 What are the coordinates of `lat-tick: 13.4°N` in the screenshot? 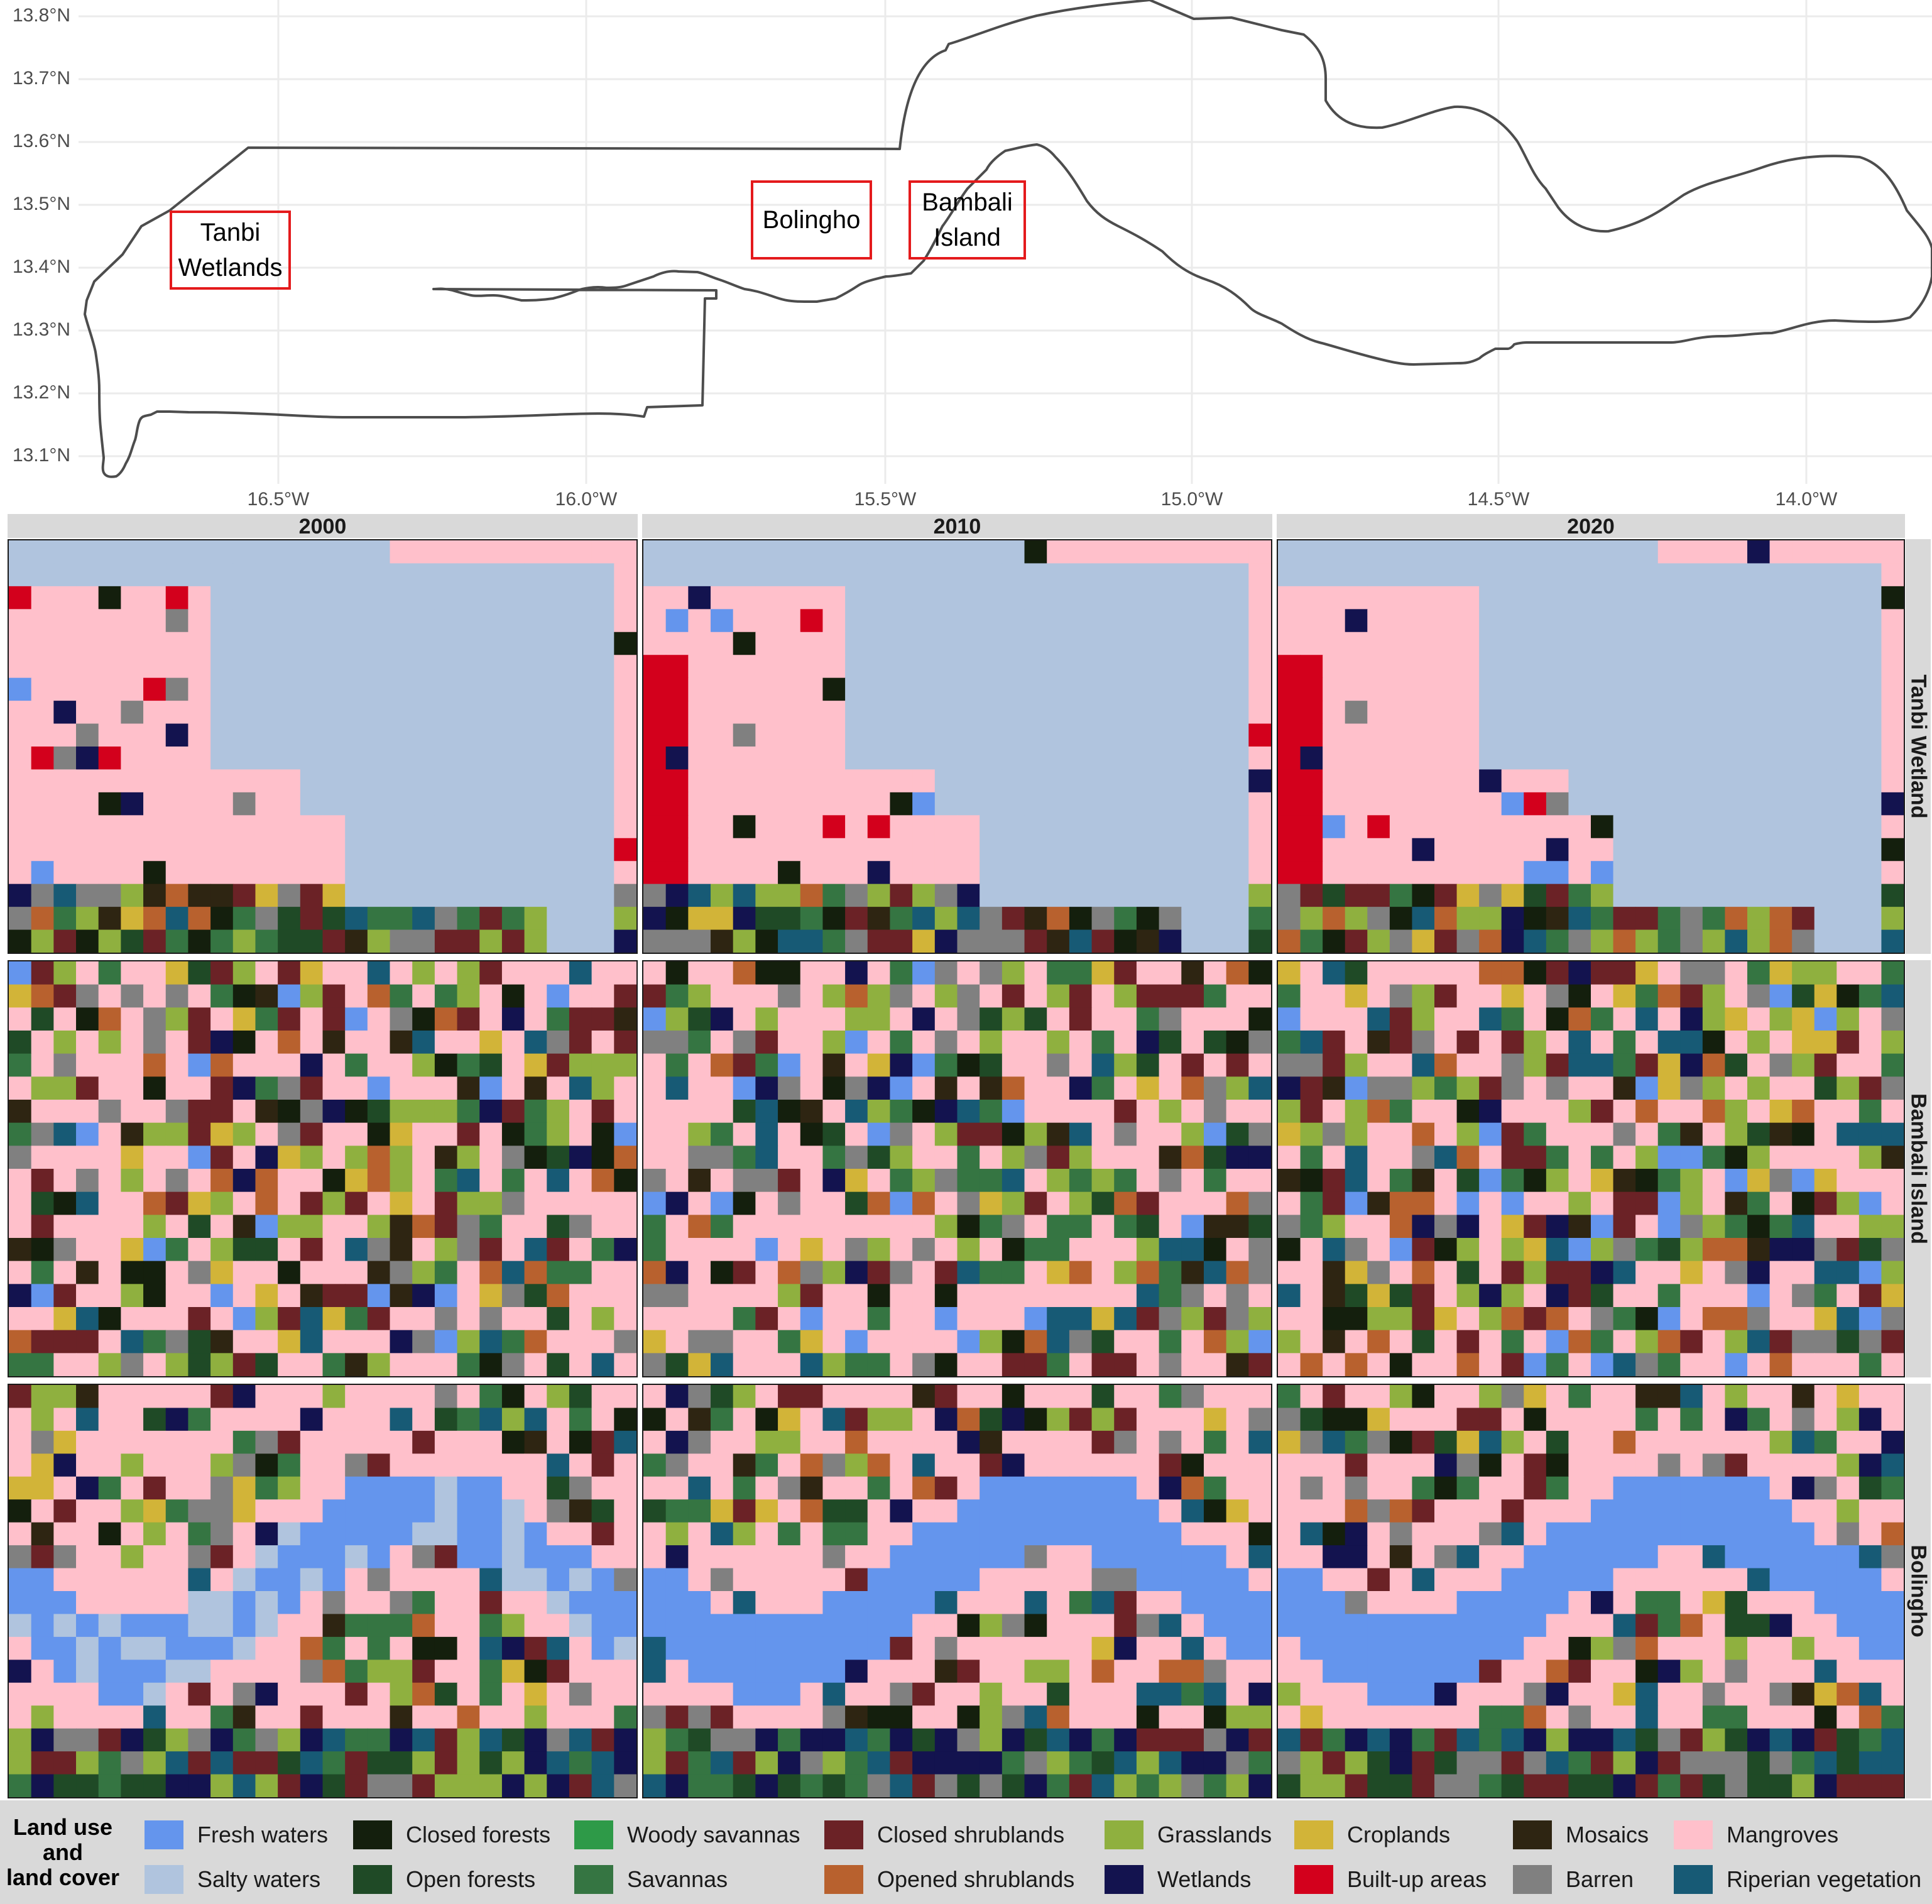 It's located at (41, 266).